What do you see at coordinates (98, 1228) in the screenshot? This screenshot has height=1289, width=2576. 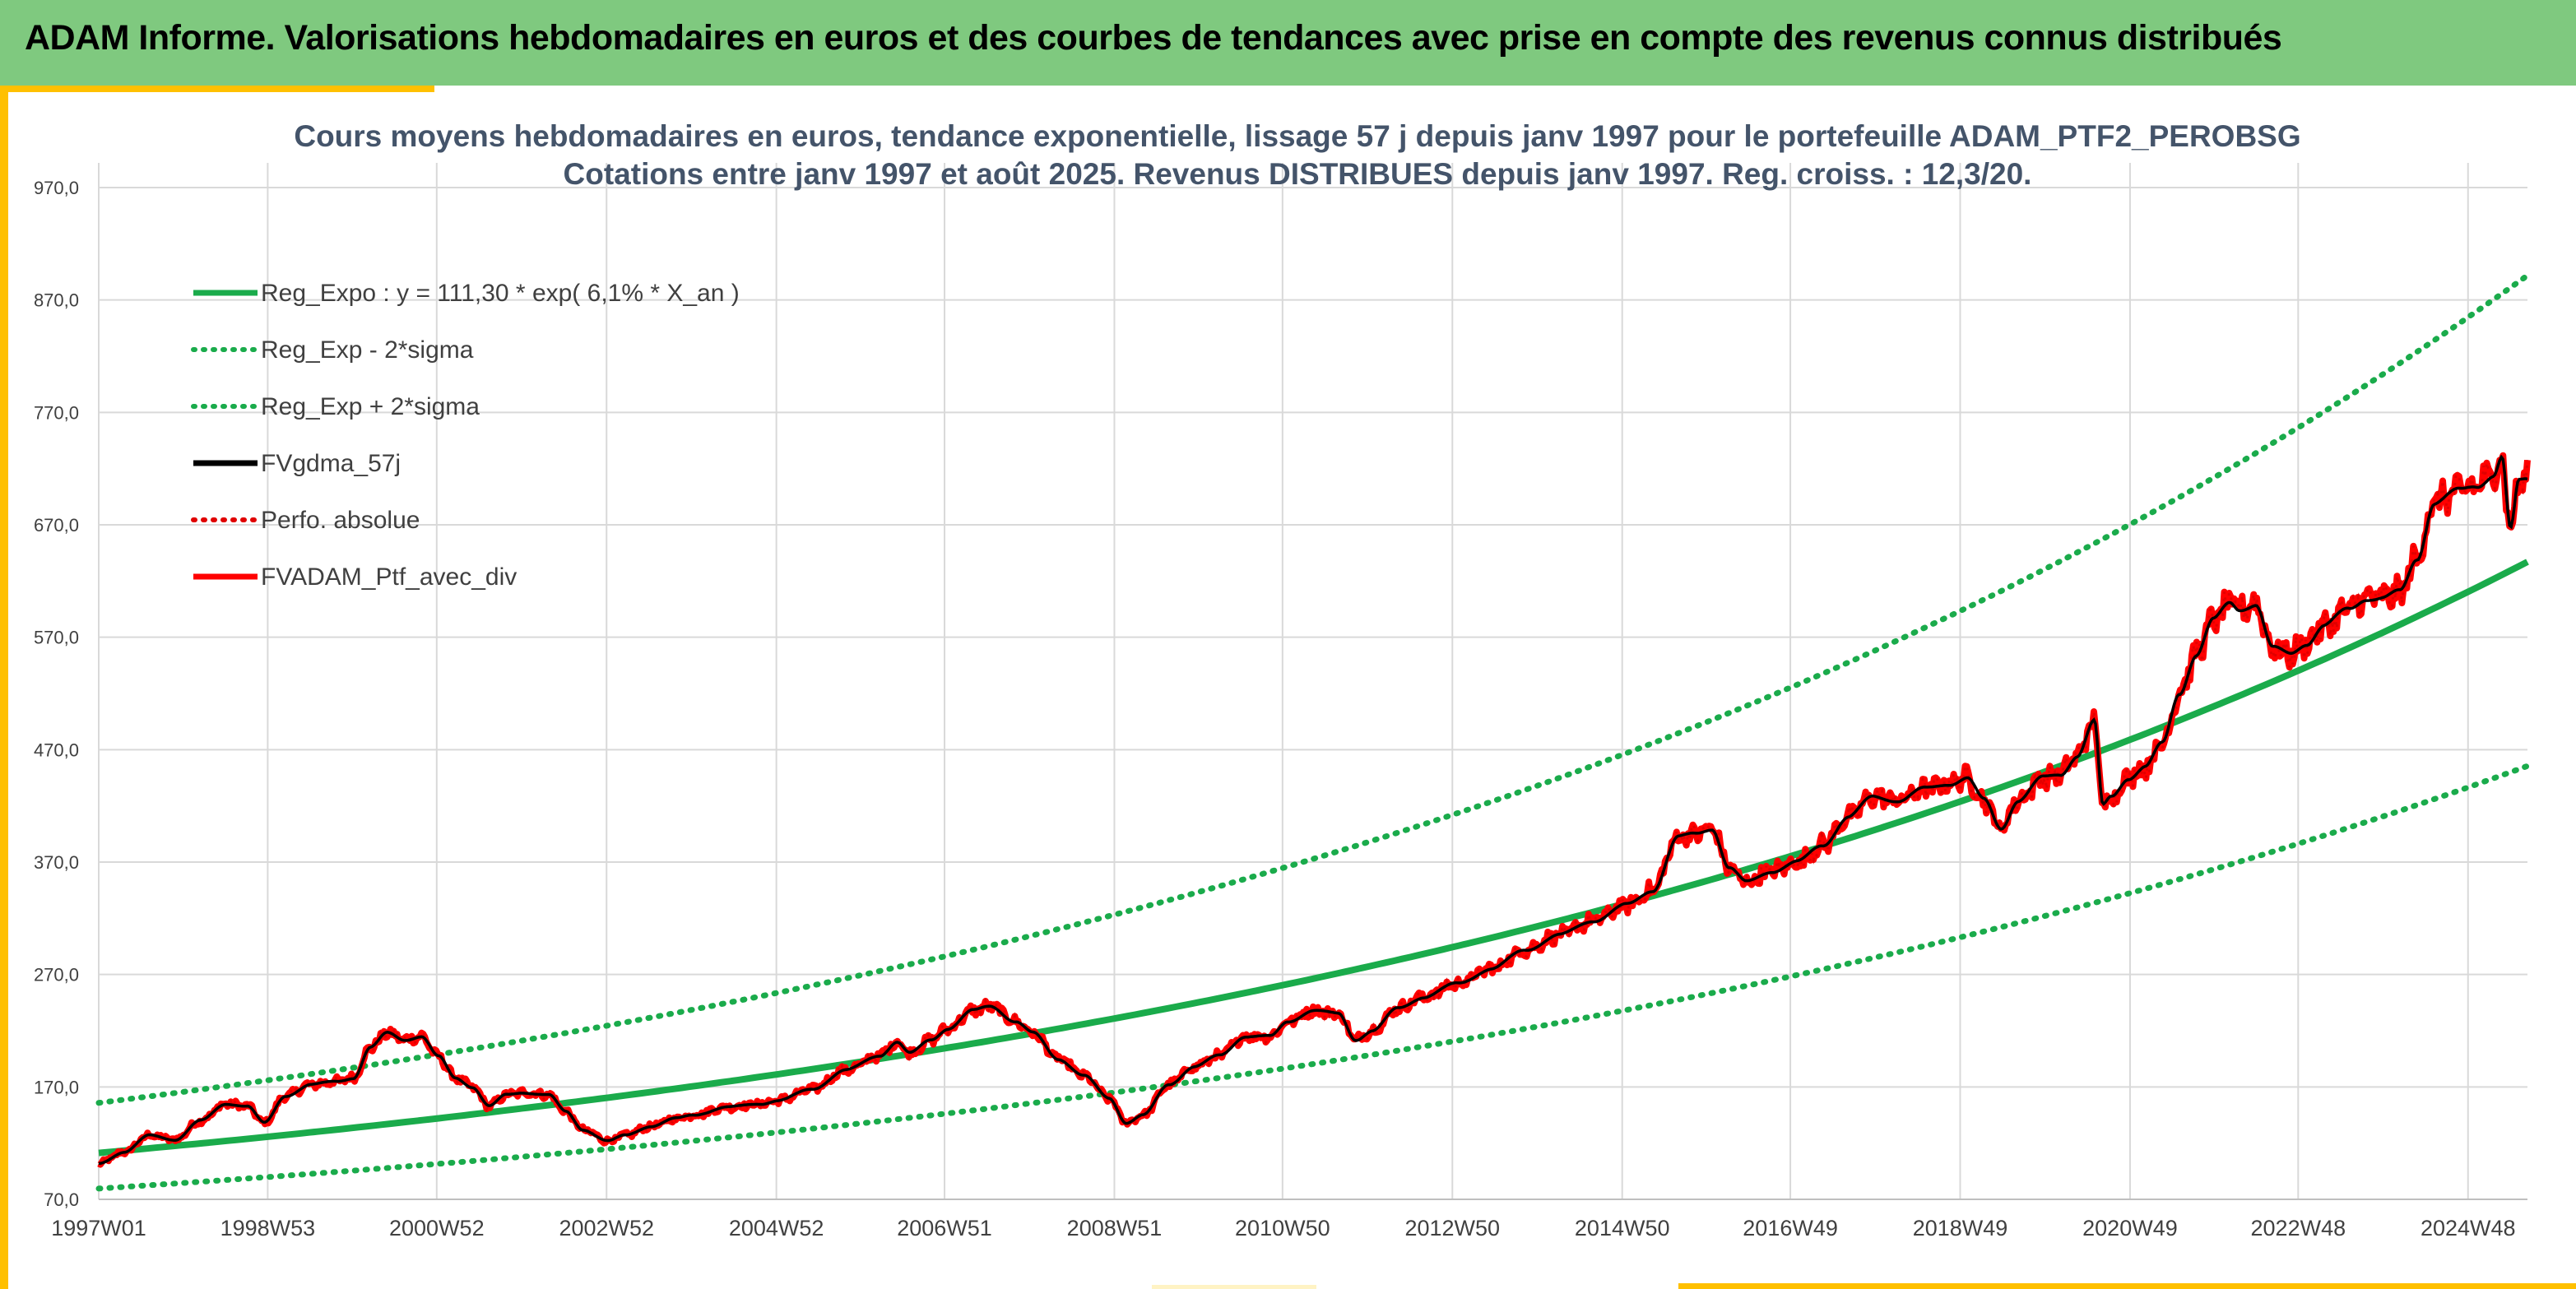 I see `x-tick-label: 1997W01` at bounding box center [98, 1228].